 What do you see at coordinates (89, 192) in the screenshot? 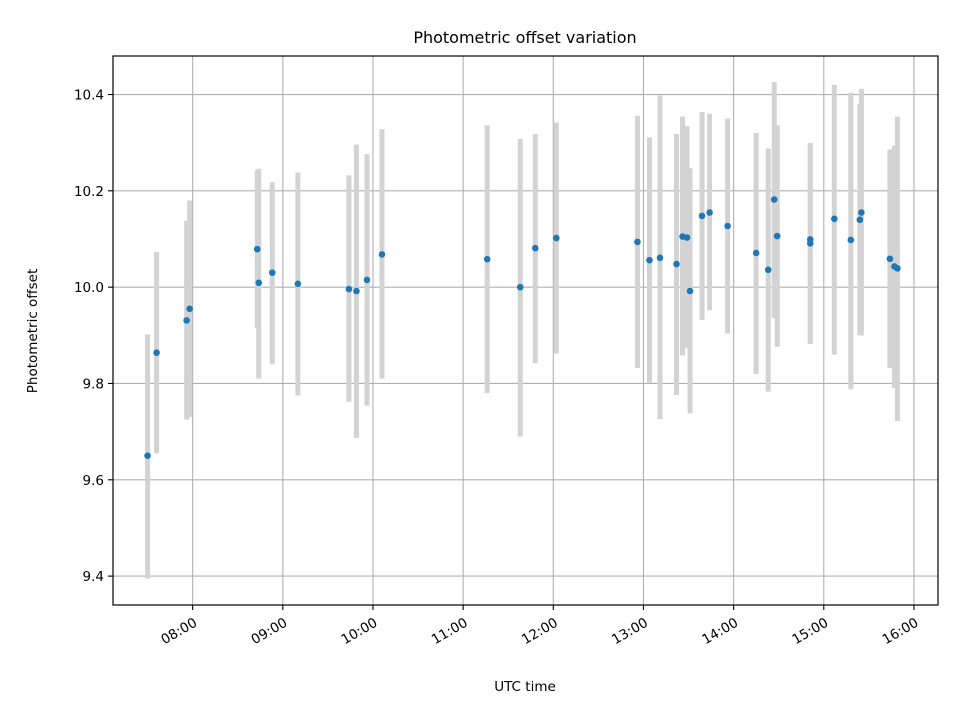
I see `y-tick-label: 10.2` at bounding box center [89, 192].